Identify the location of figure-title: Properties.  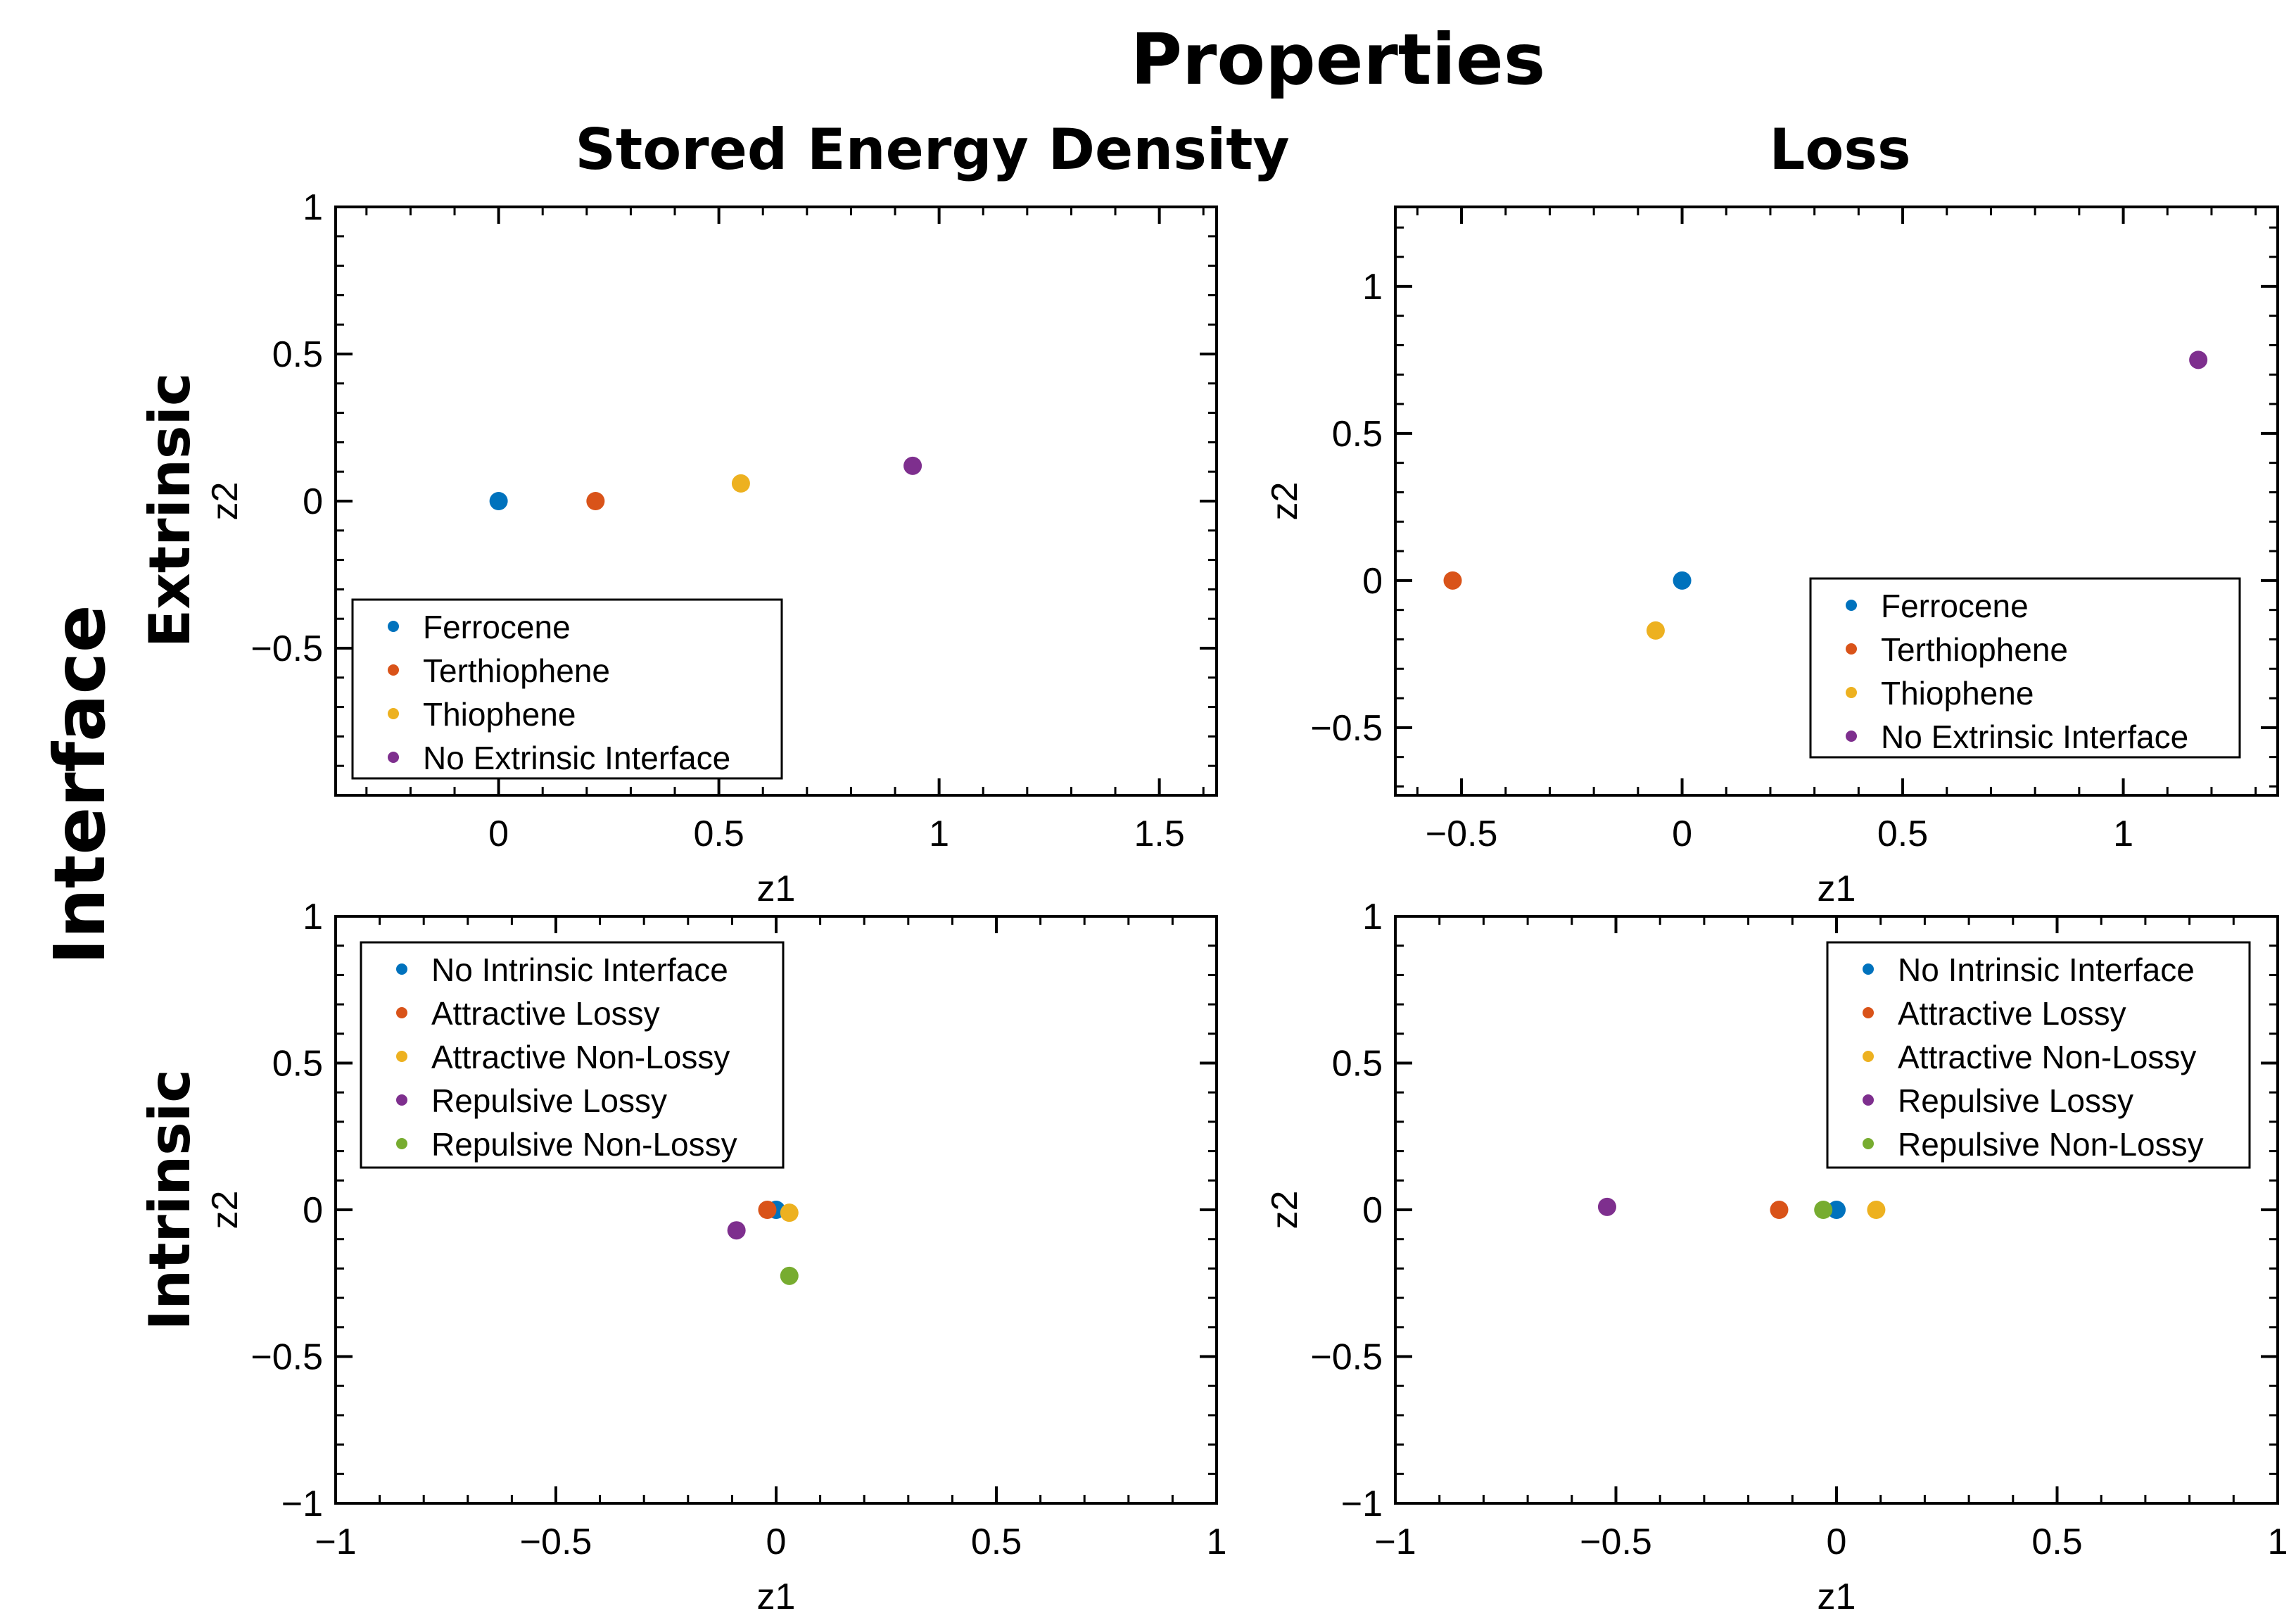
(1338, 59).